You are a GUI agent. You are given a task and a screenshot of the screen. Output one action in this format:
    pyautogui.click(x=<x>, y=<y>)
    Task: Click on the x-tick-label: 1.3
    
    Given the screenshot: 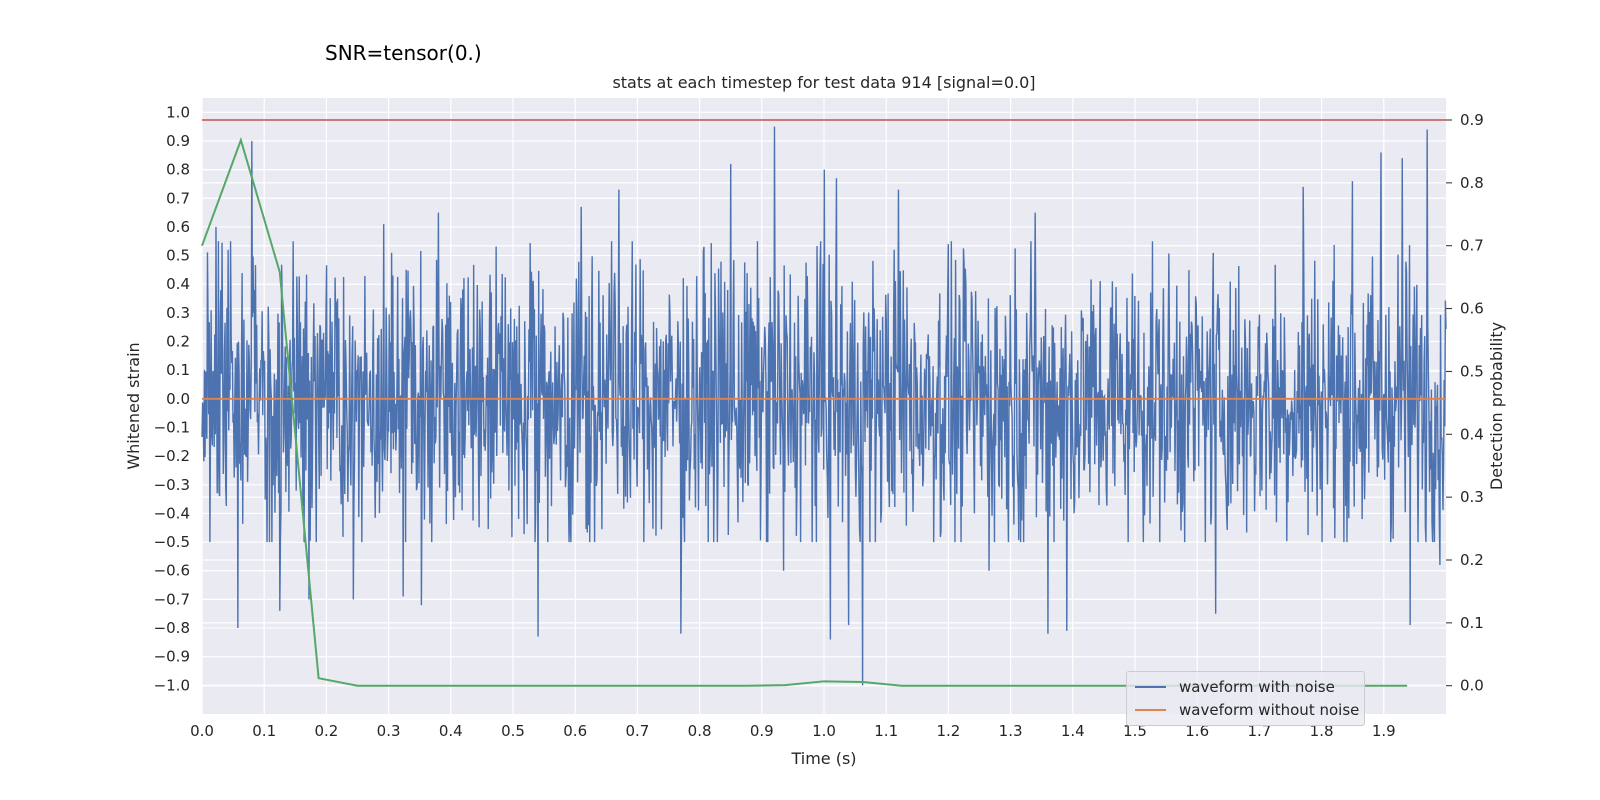 What is the action you would take?
    pyautogui.click(x=1011, y=731)
    